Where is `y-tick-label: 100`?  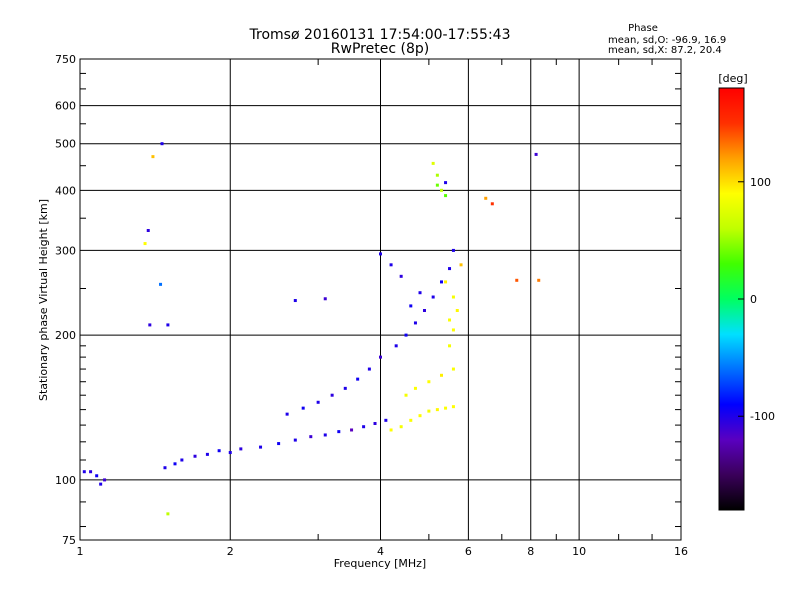
y-tick-label: 100 is located at coordinates (65, 480).